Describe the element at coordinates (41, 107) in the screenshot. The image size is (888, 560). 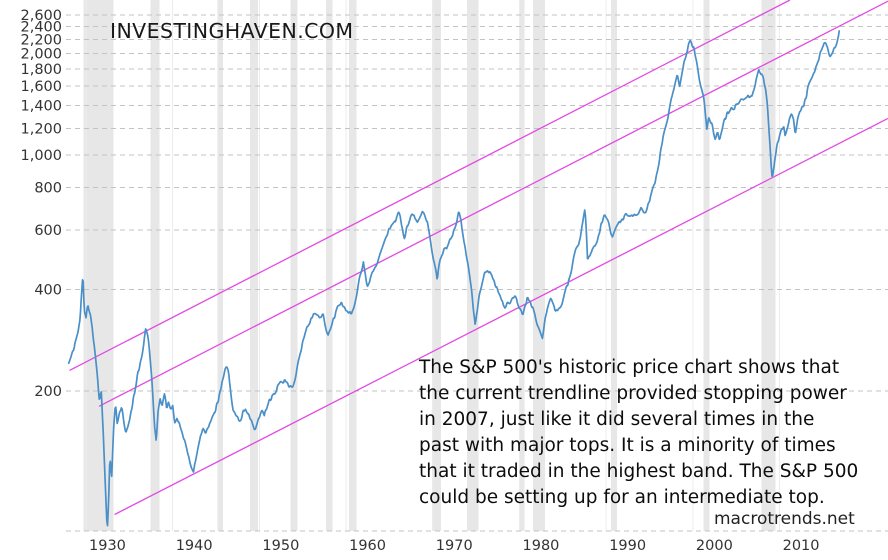
I see `svg-text: 1,400` at that location.